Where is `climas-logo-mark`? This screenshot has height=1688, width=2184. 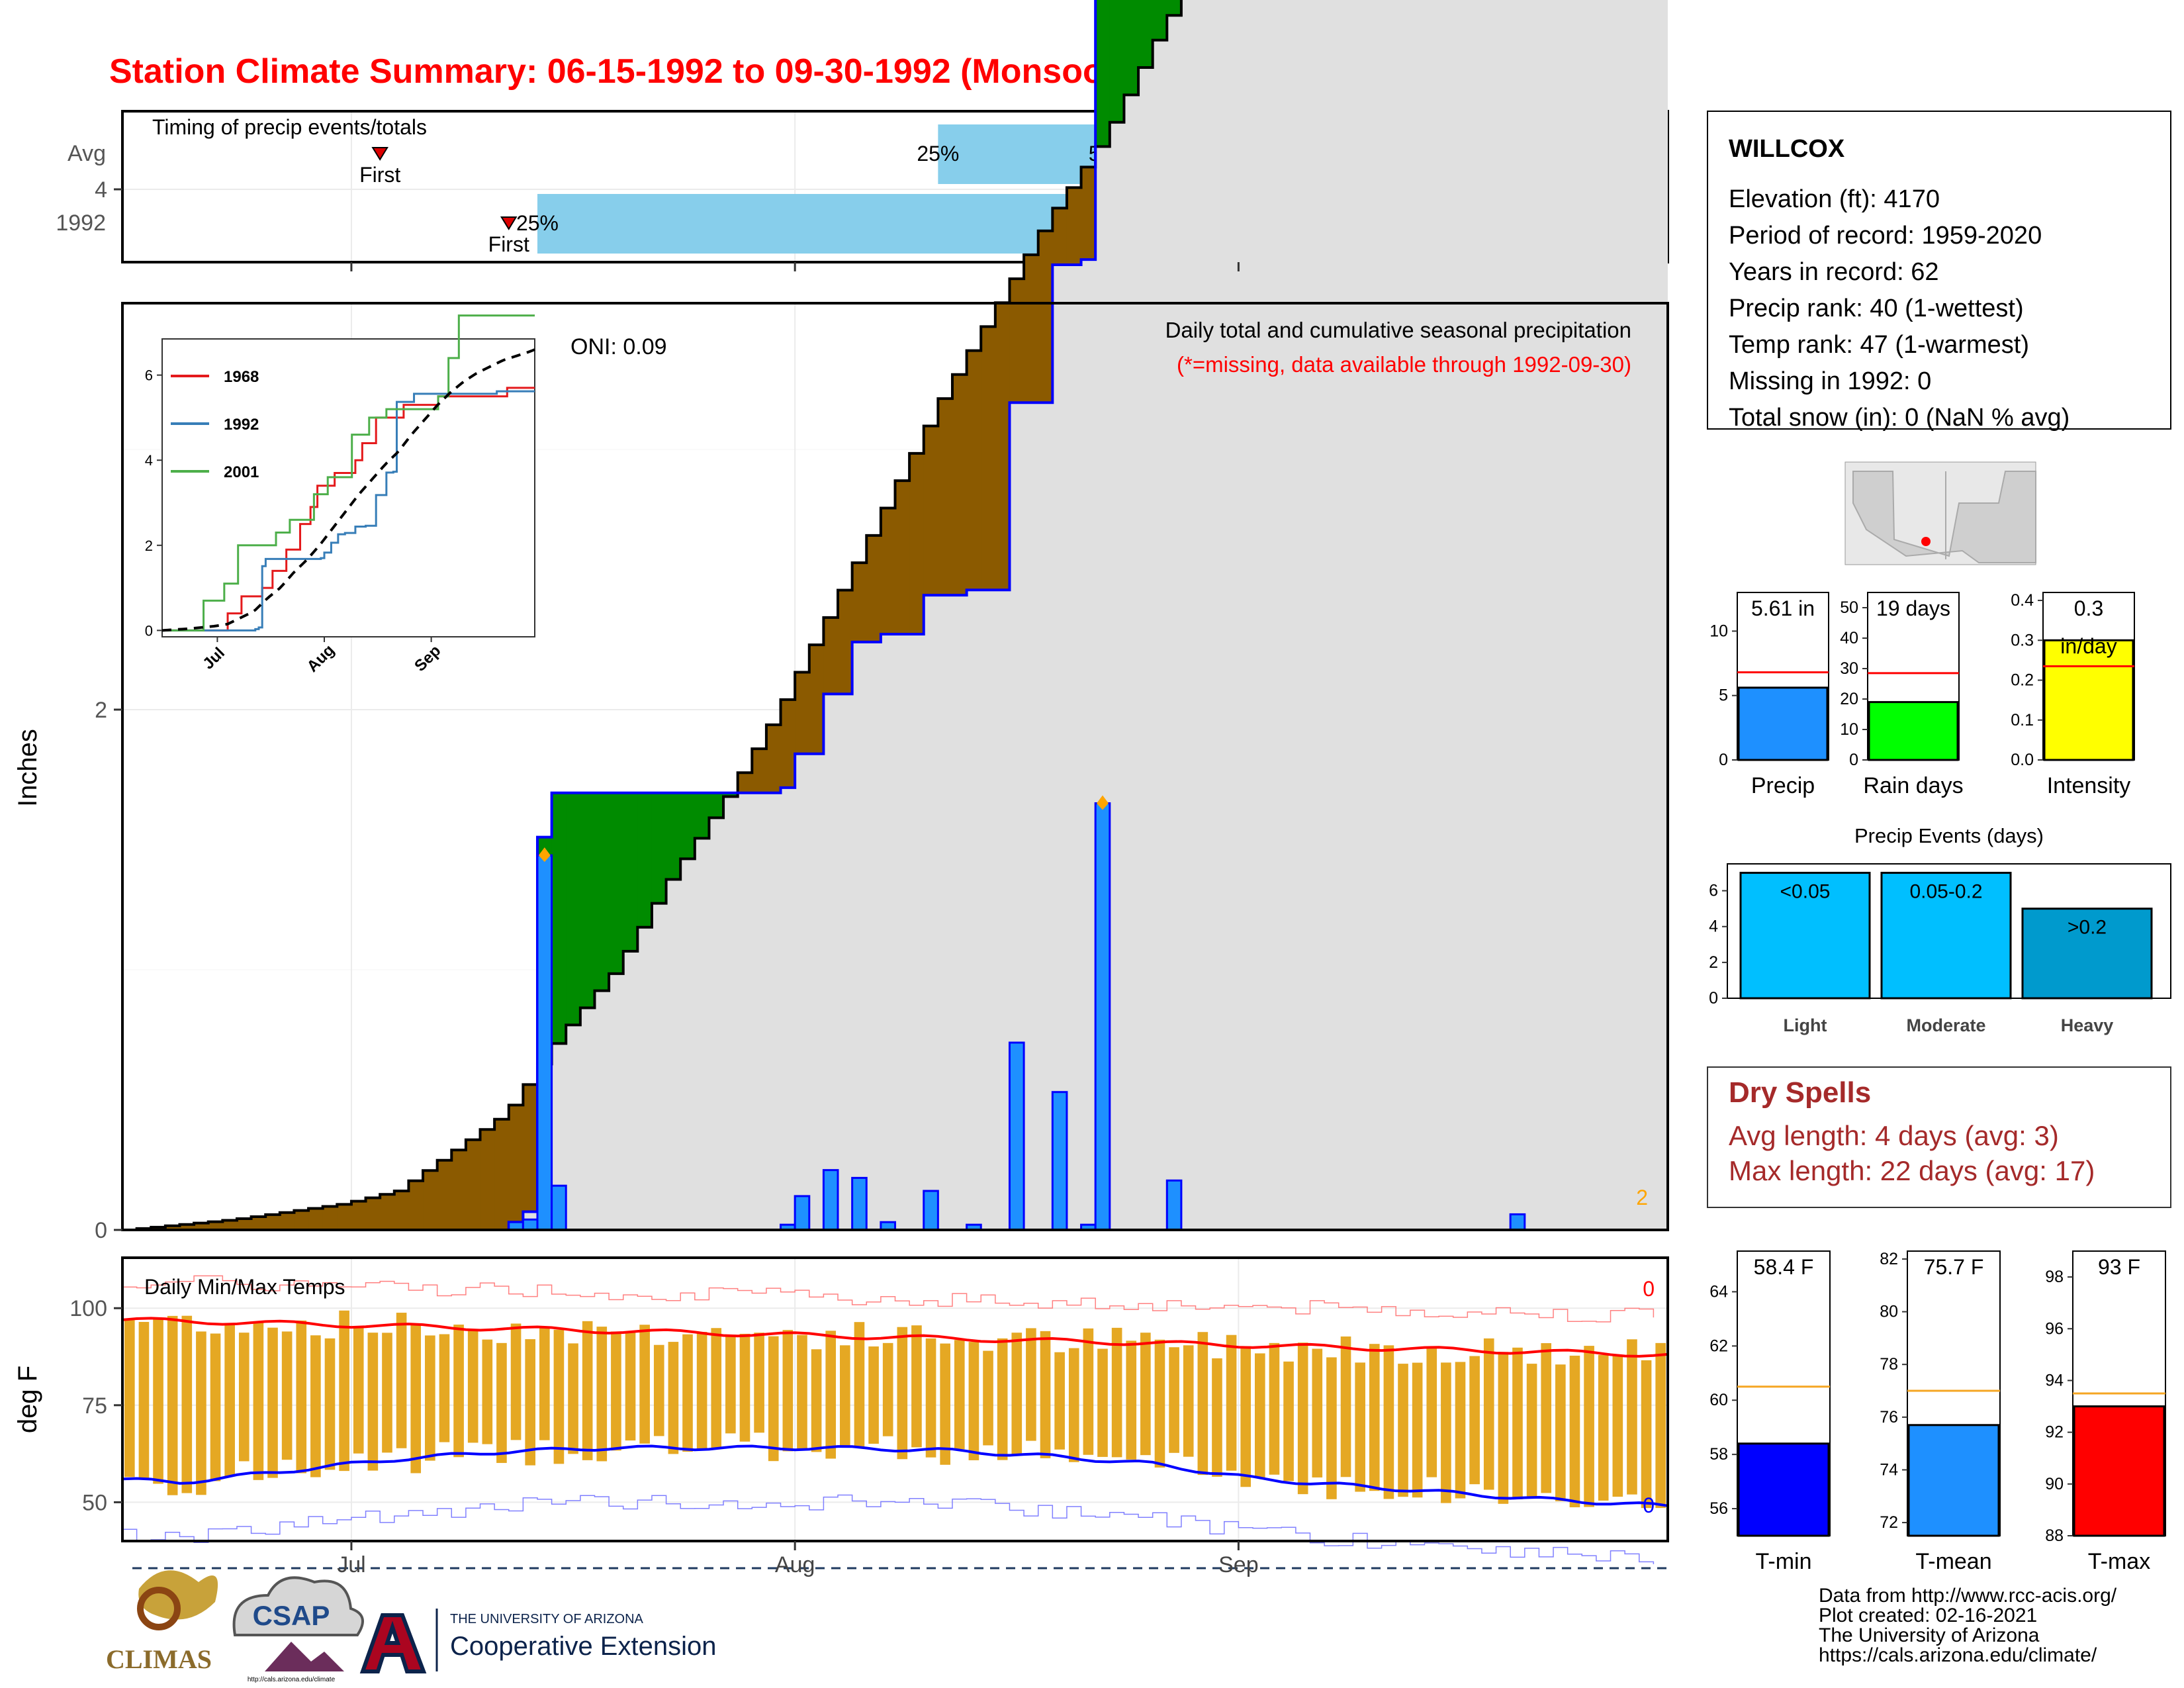
climas-logo-mark is located at coordinates (178, 1595).